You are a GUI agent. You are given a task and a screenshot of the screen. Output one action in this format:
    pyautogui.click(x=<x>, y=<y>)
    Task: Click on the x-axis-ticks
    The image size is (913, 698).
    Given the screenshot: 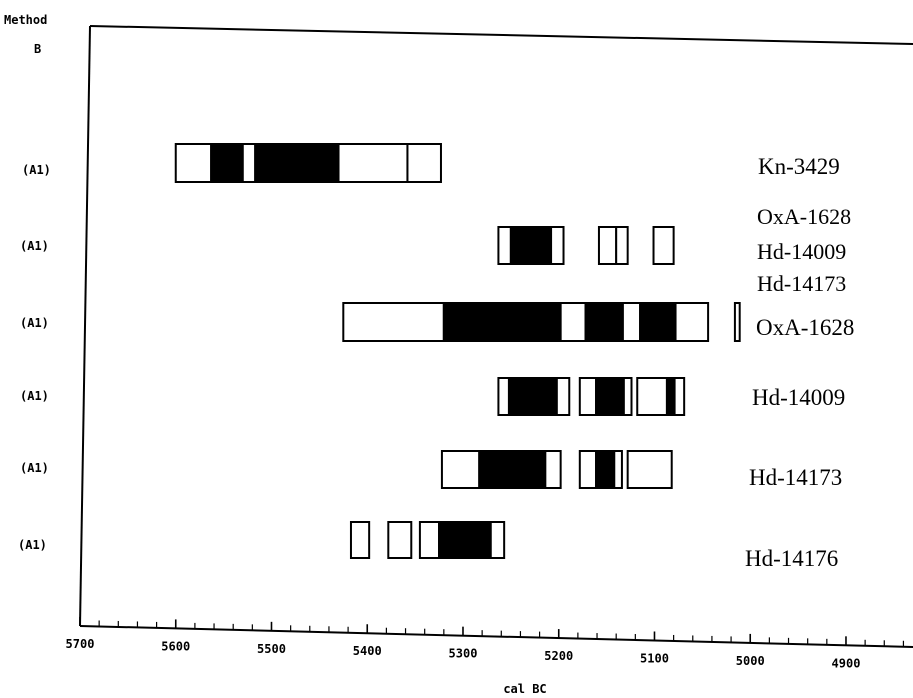 What is the action you would take?
    pyautogui.click(x=492, y=632)
    